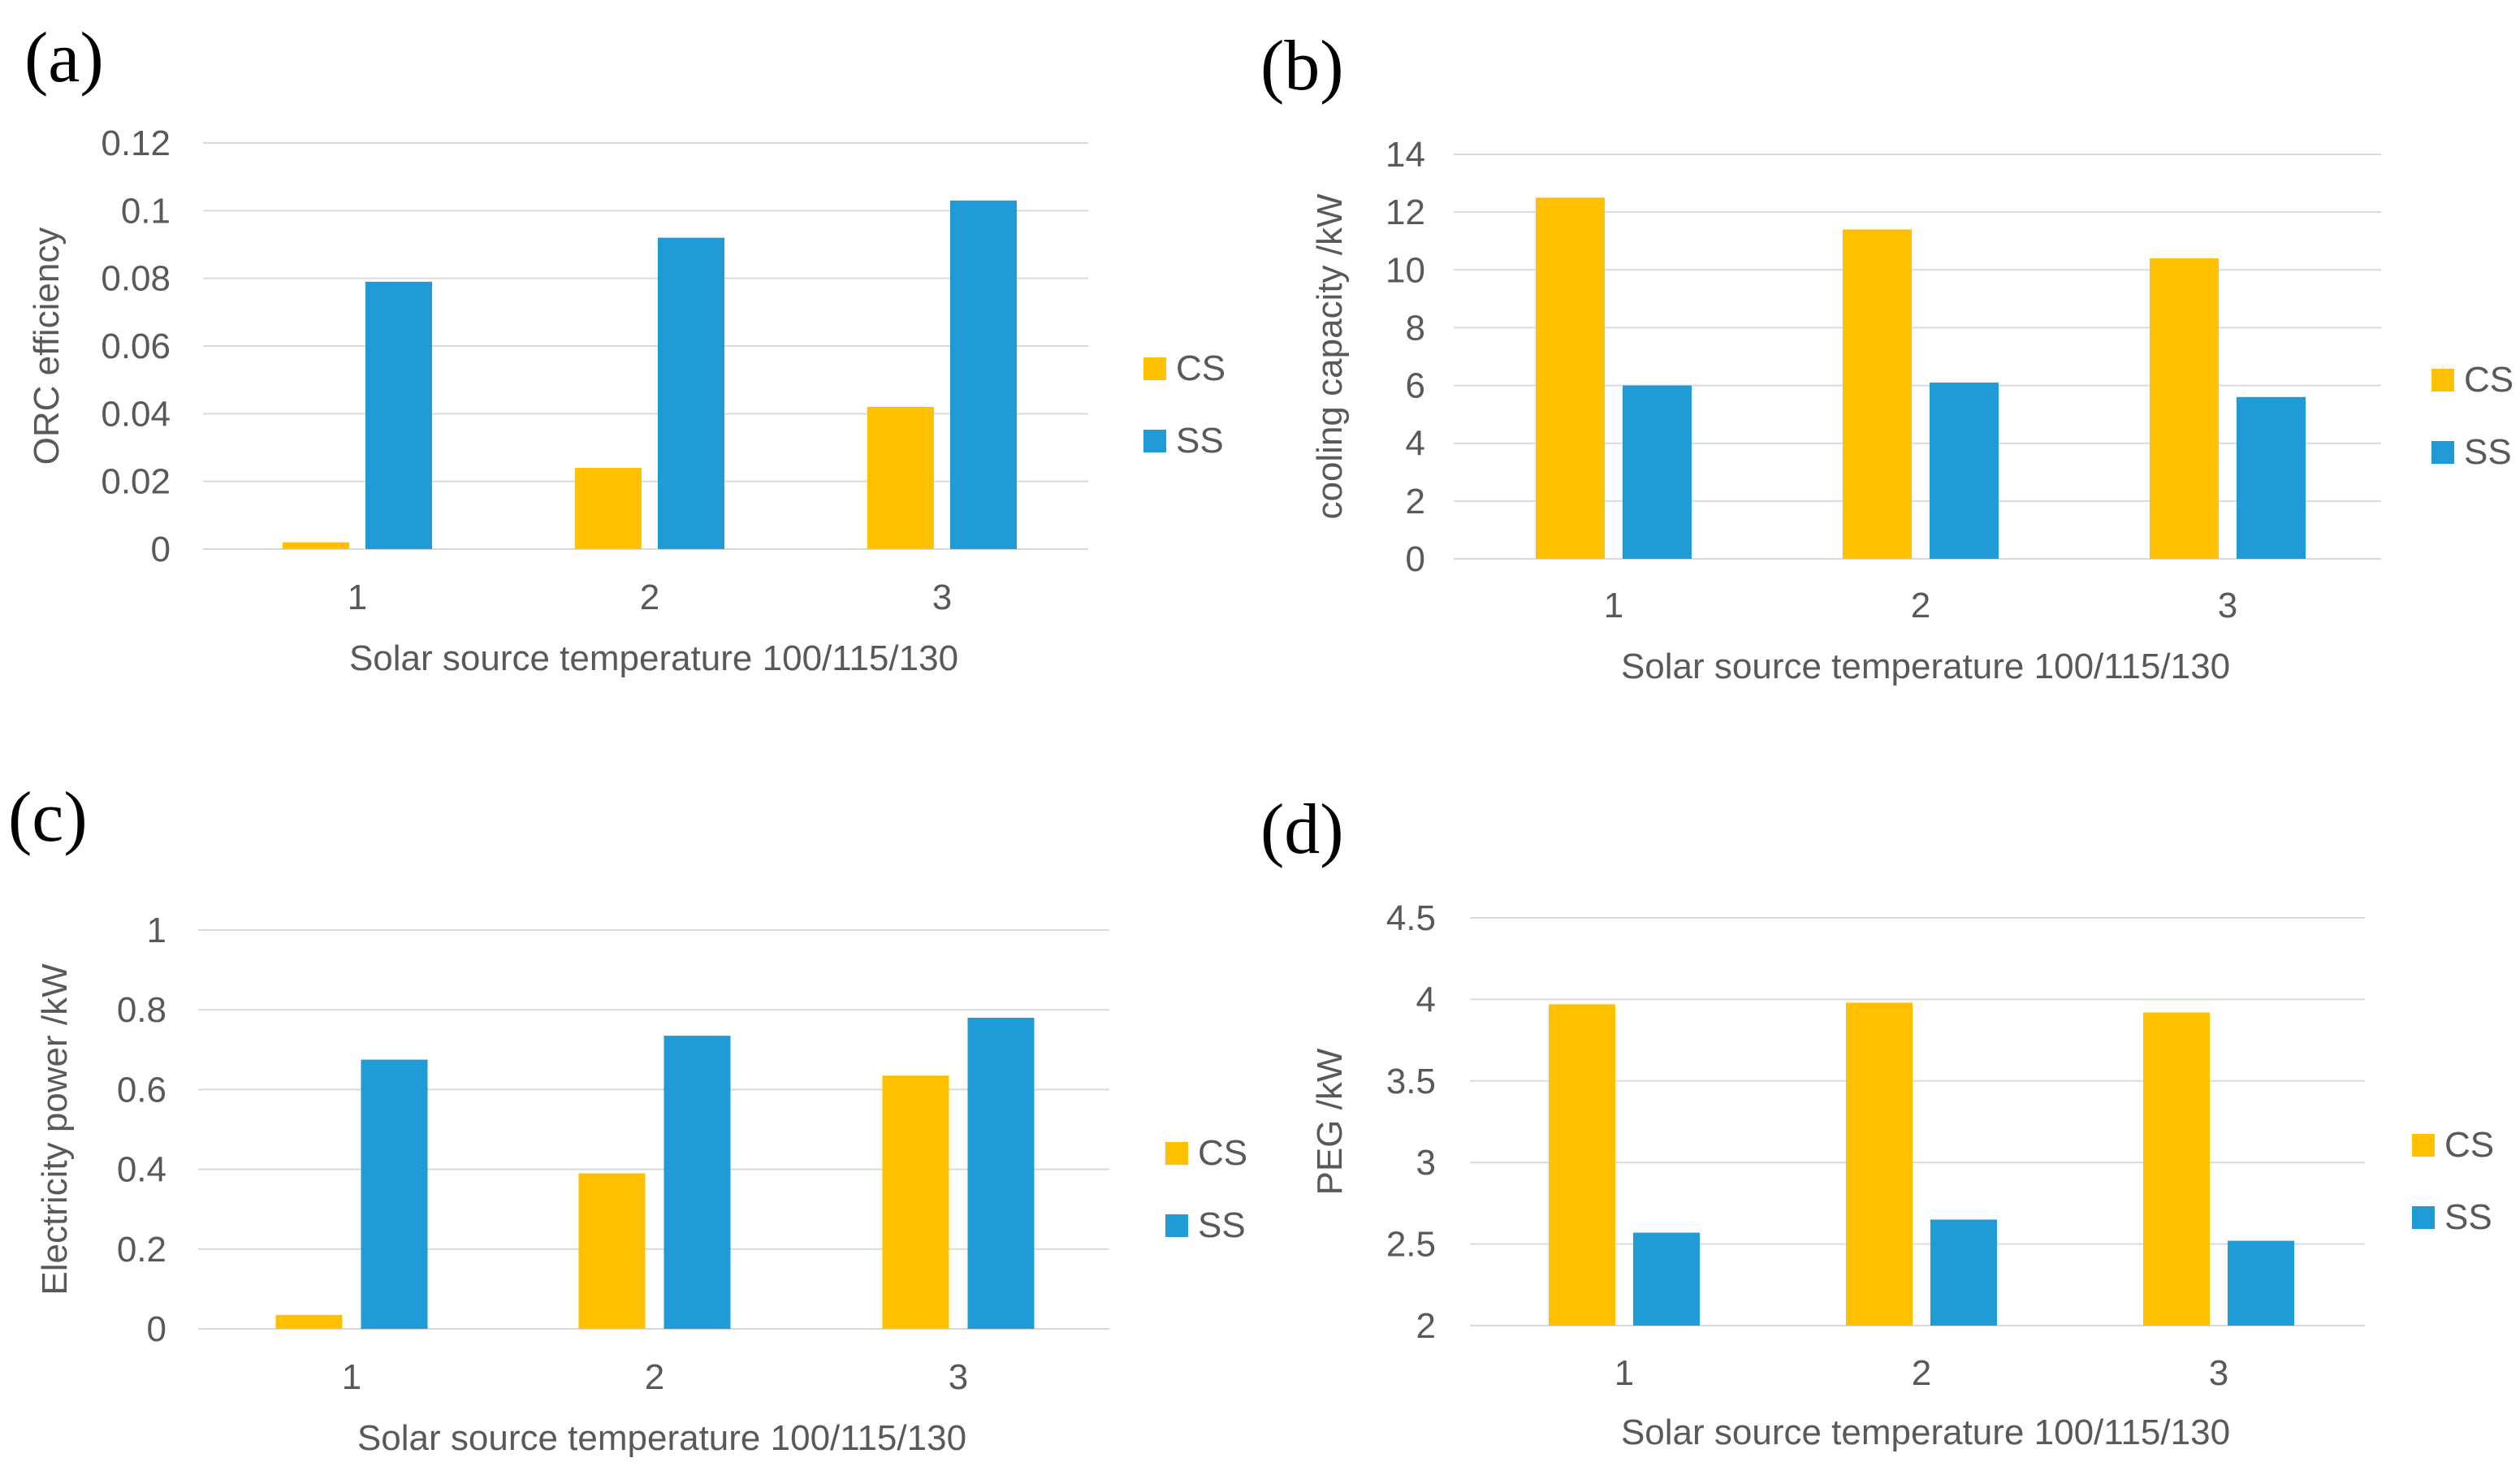 The width and height of the screenshot is (2520, 1471). Describe the element at coordinates (48, 818) in the screenshot. I see `panel-label: (c)` at that location.